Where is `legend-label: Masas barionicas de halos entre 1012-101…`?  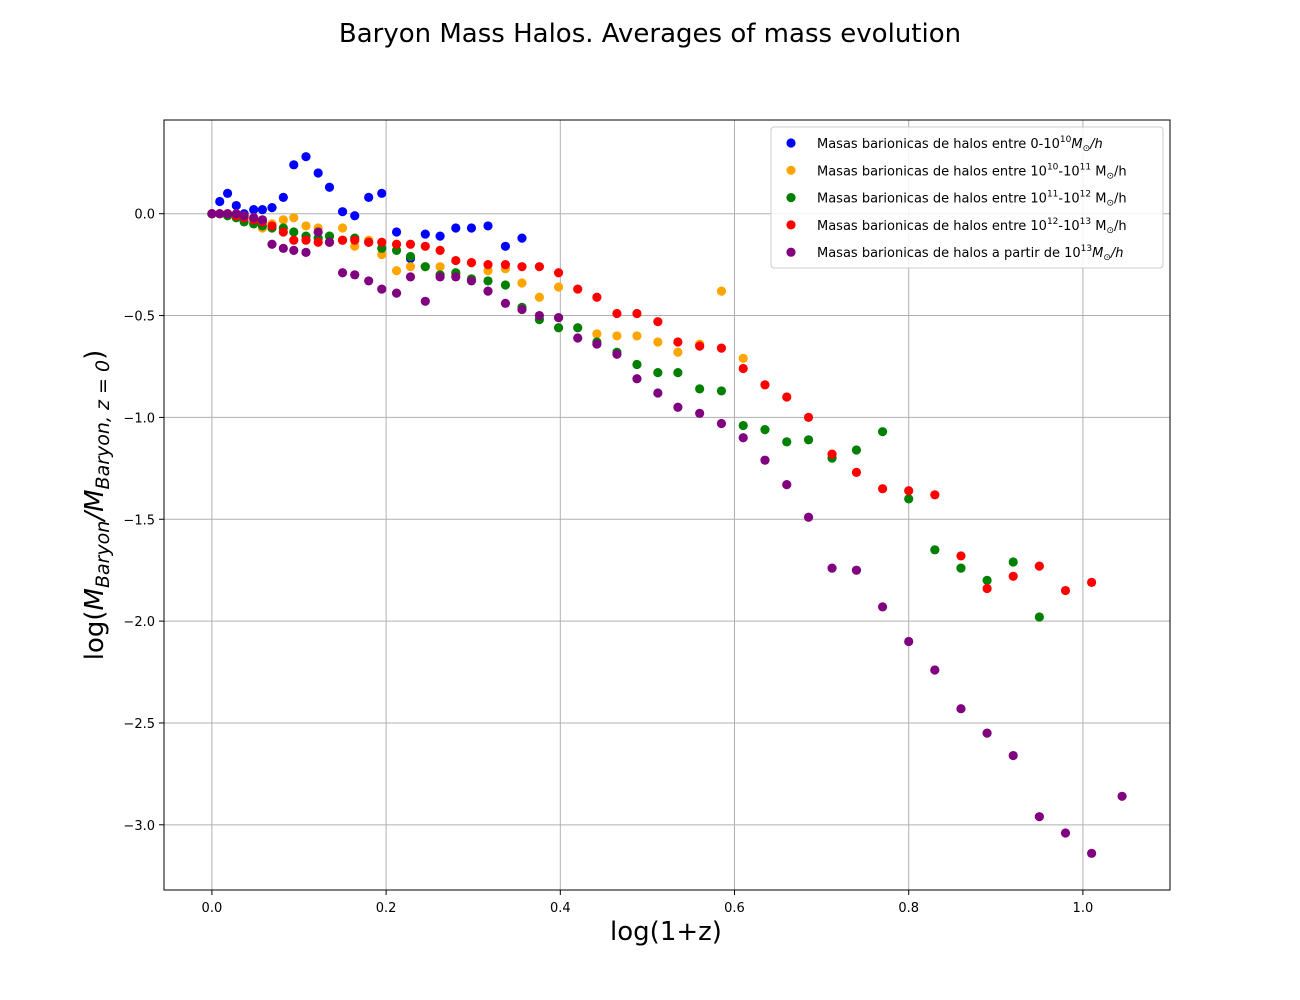
legend-label: Masas barionicas de halos entre 1012-101… is located at coordinates (972, 226).